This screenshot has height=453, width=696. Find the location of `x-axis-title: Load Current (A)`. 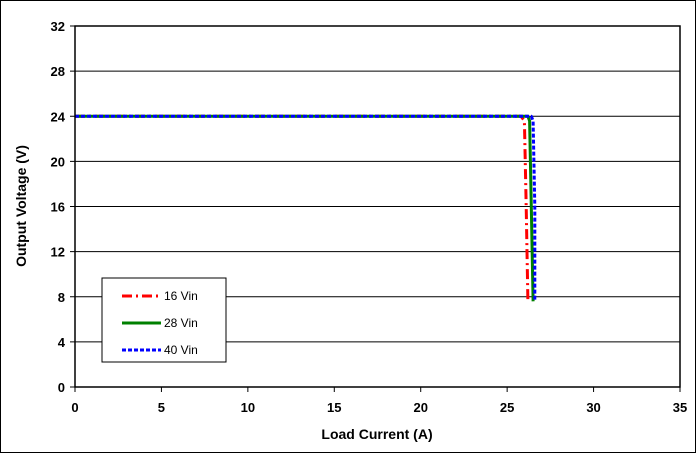

x-axis-title: Load Current (A) is located at coordinates (376, 434).